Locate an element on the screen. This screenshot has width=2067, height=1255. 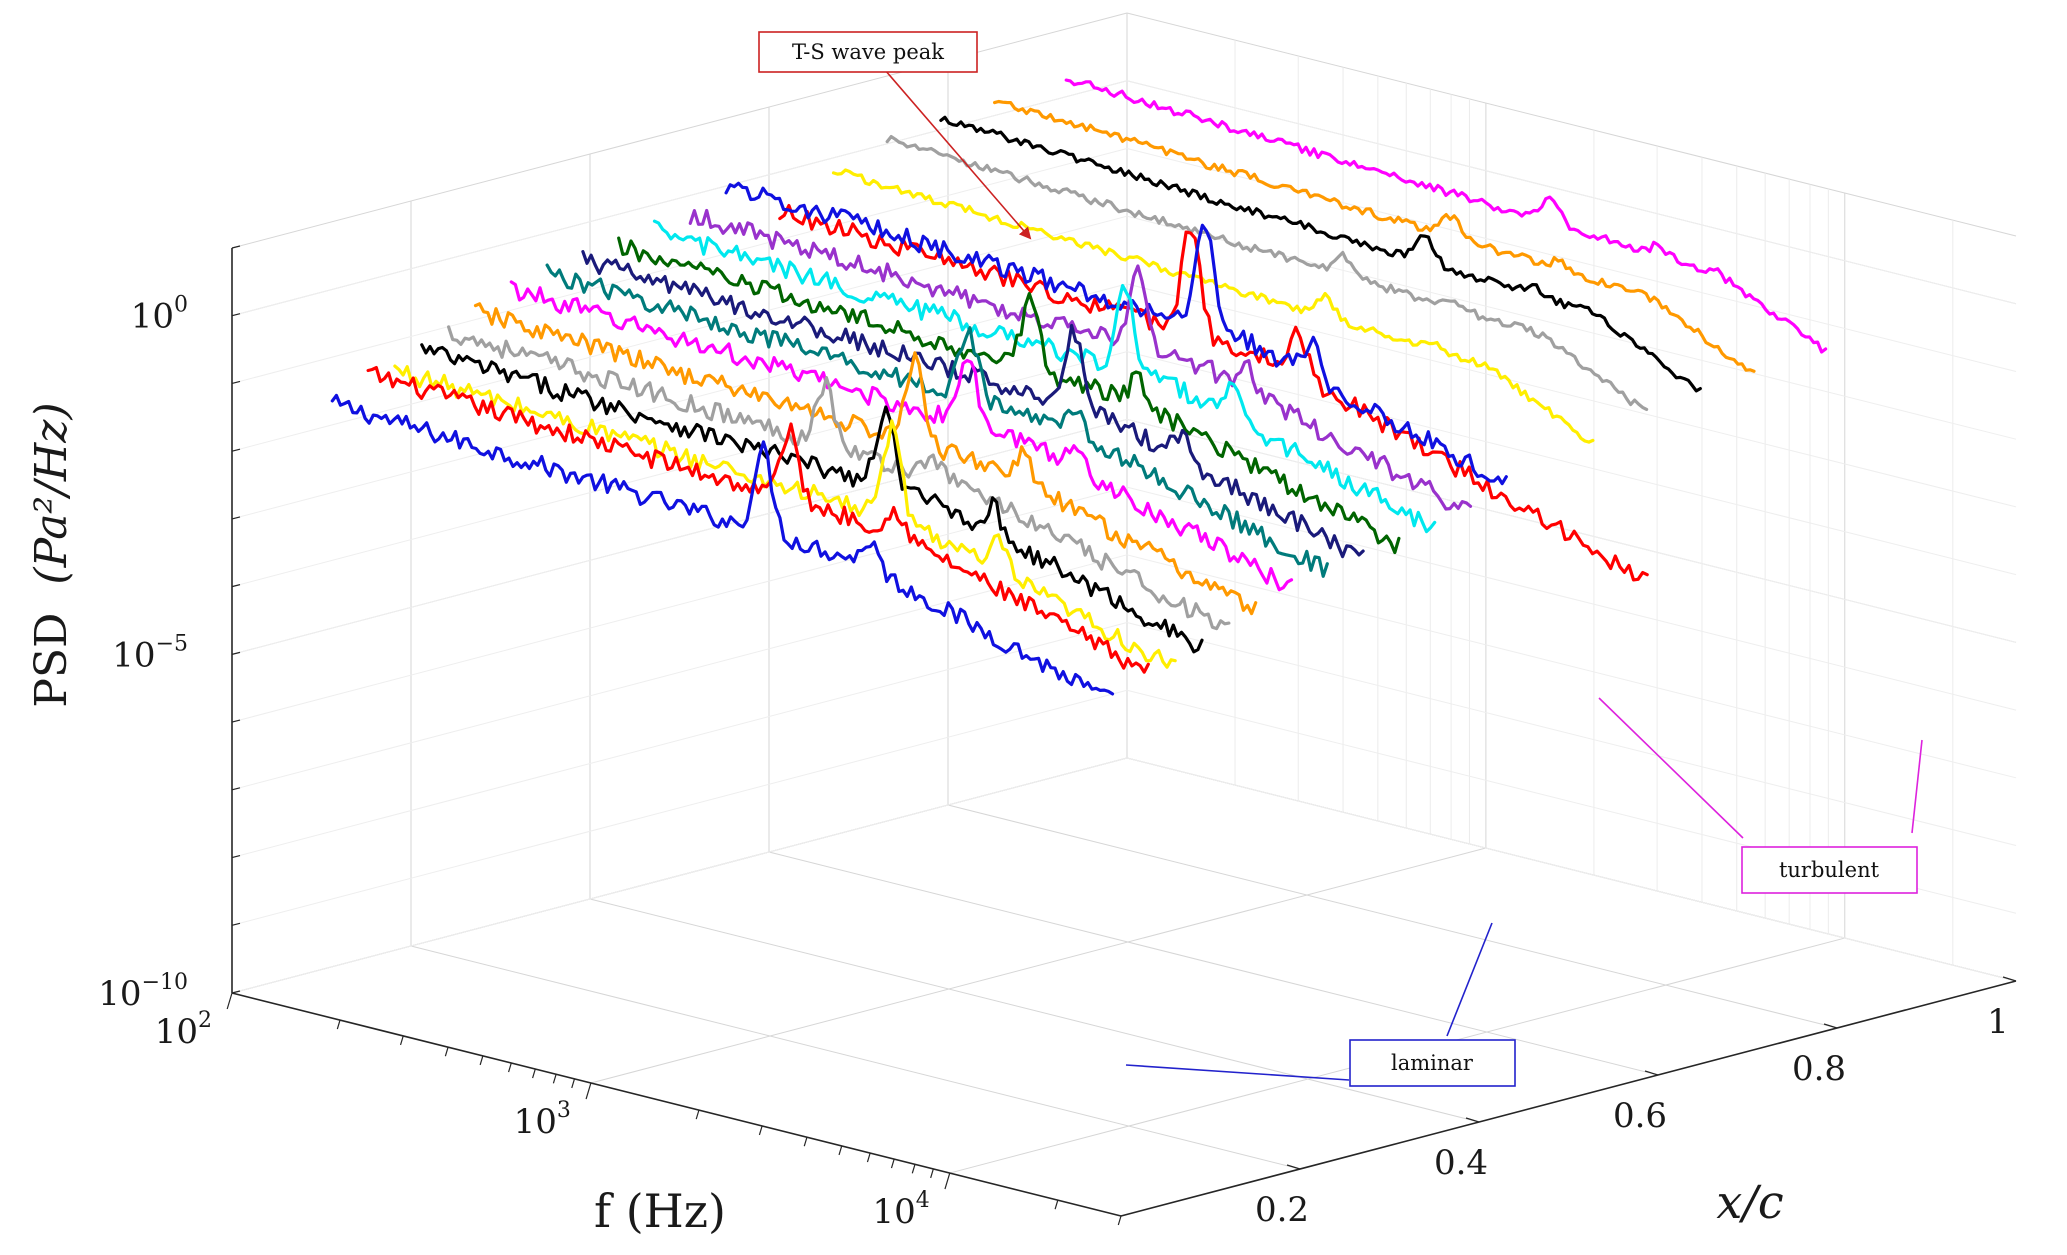
laminar-annotation: laminar is located at coordinates (1320, 1004).